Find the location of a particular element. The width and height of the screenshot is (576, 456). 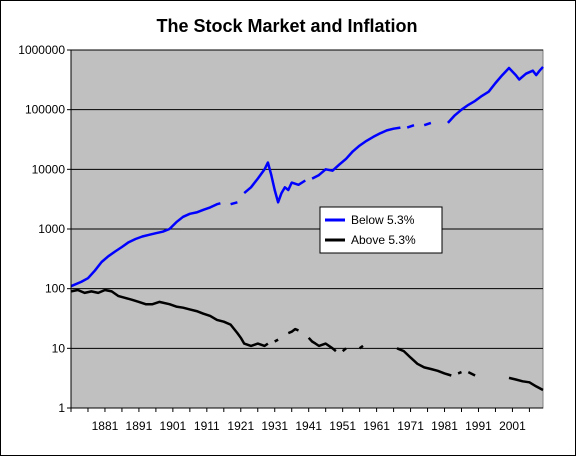

x-tick-label: 2001 is located at coordinates (512, 426).